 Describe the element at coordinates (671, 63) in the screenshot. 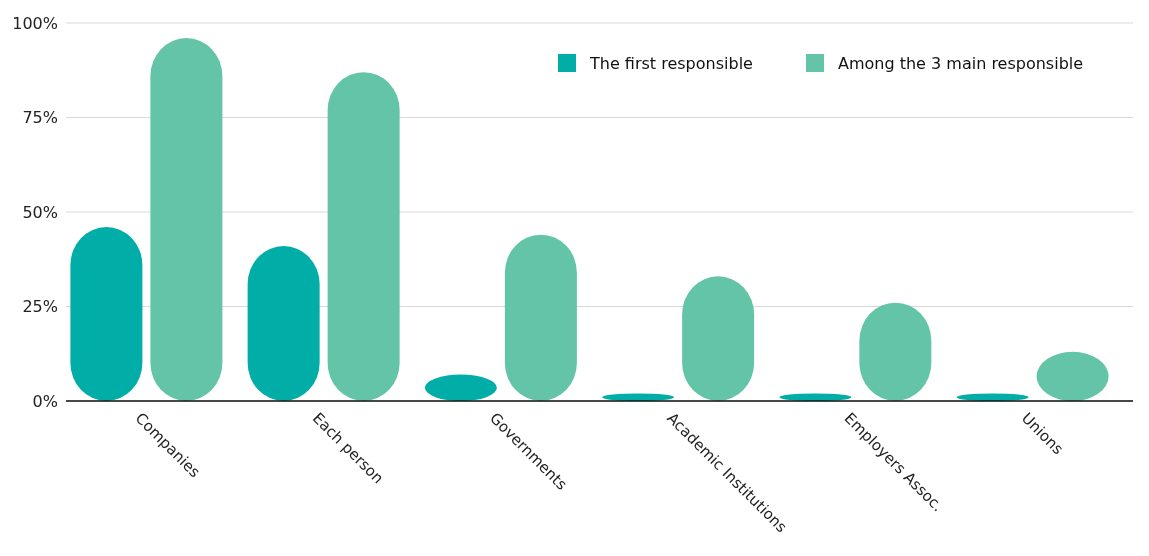

I see `legend-label: The first responsible` at that location.